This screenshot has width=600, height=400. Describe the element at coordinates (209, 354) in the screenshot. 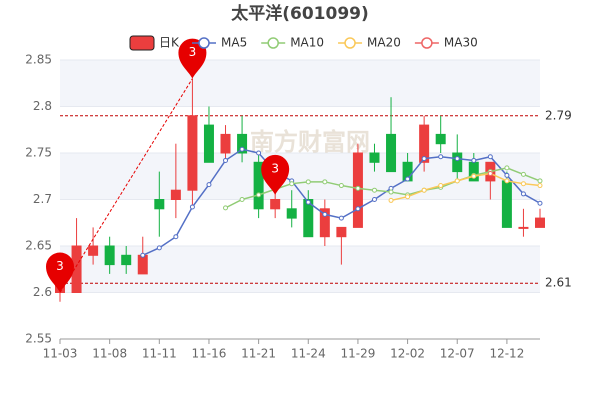

I see `x-tick-label: 11-16` at that location.